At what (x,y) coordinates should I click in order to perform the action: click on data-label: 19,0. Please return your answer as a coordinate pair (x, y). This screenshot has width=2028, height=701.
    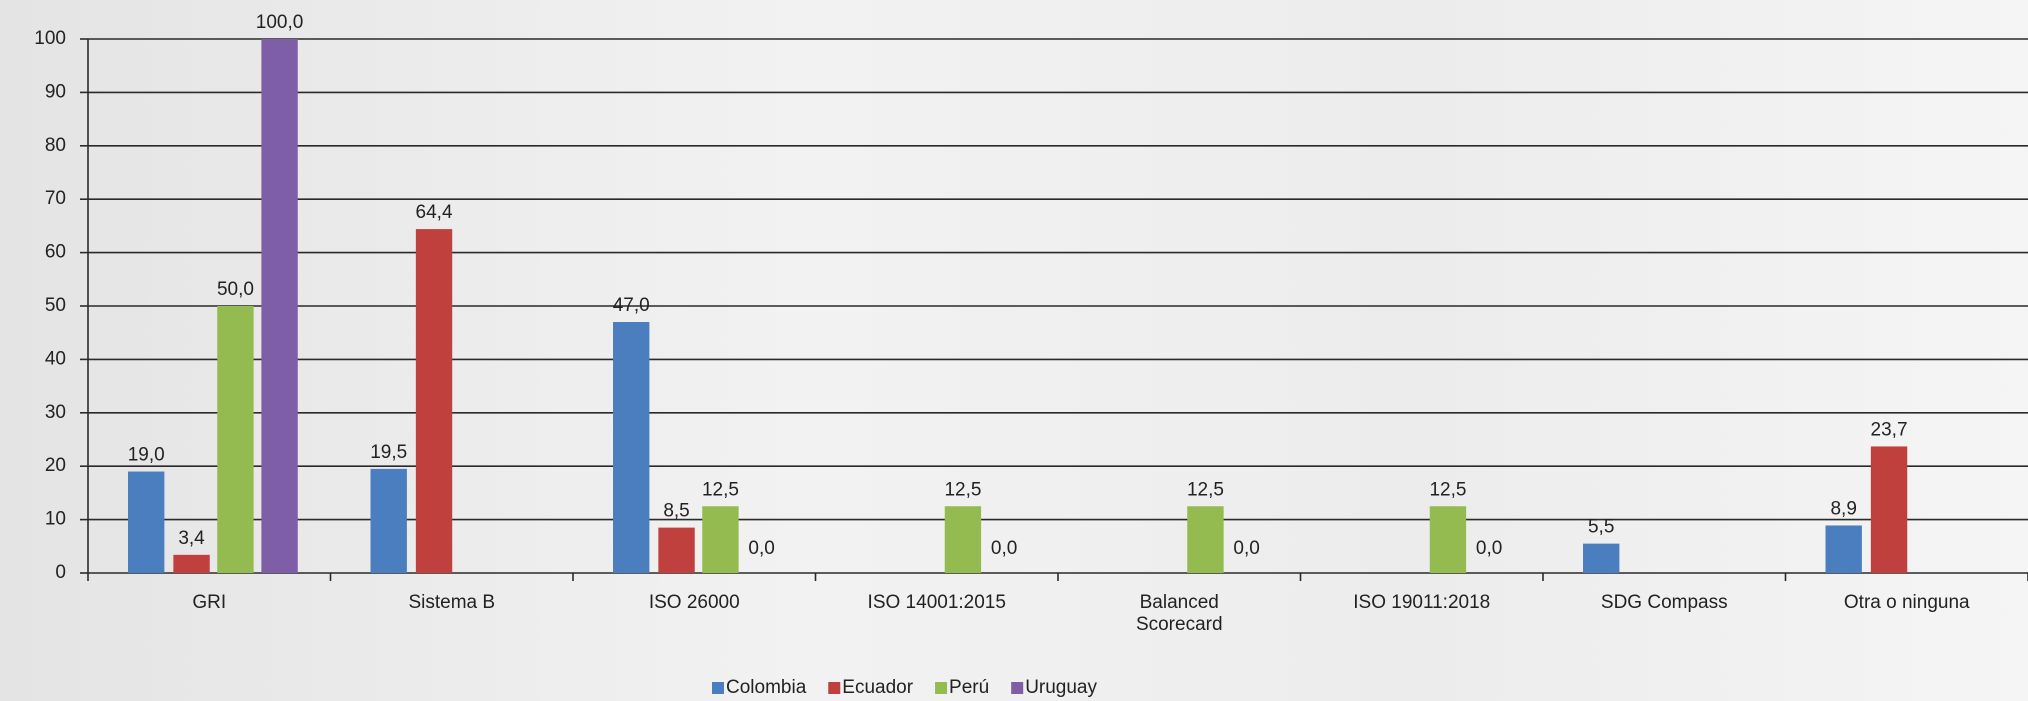
    Looking at the image, I should click on (146, 455).